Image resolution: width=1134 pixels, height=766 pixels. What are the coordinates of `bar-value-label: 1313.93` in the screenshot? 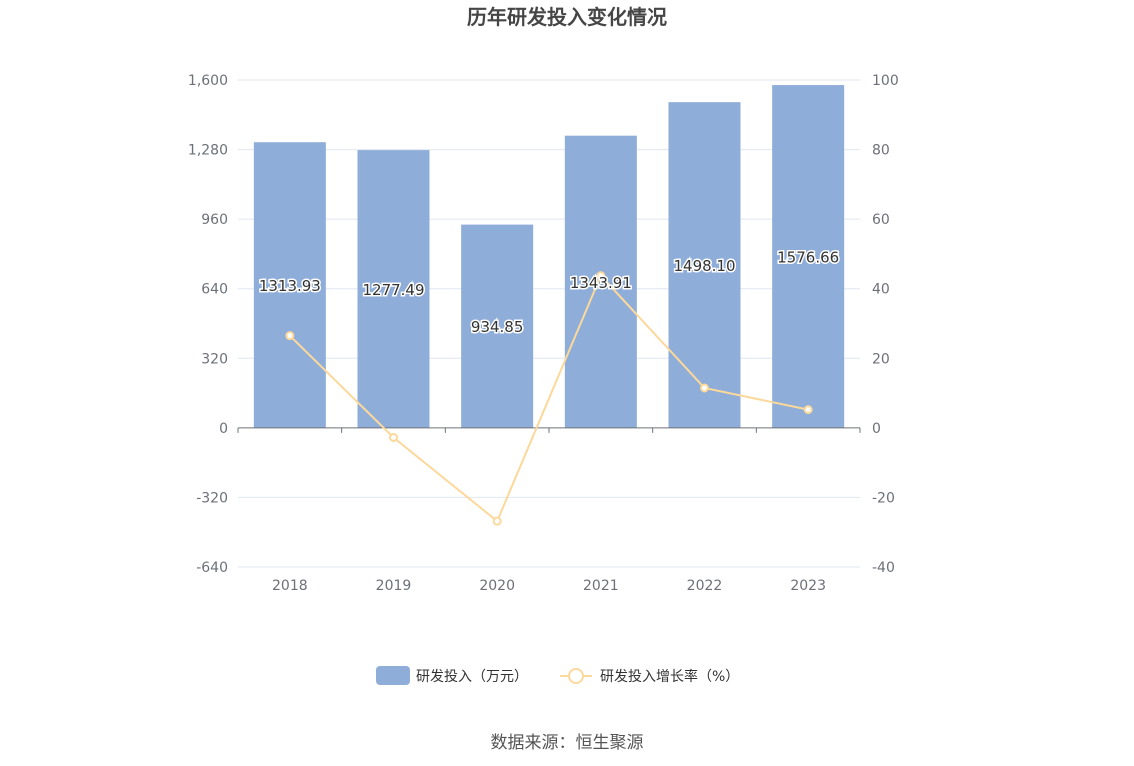 It's located at (290, 286).